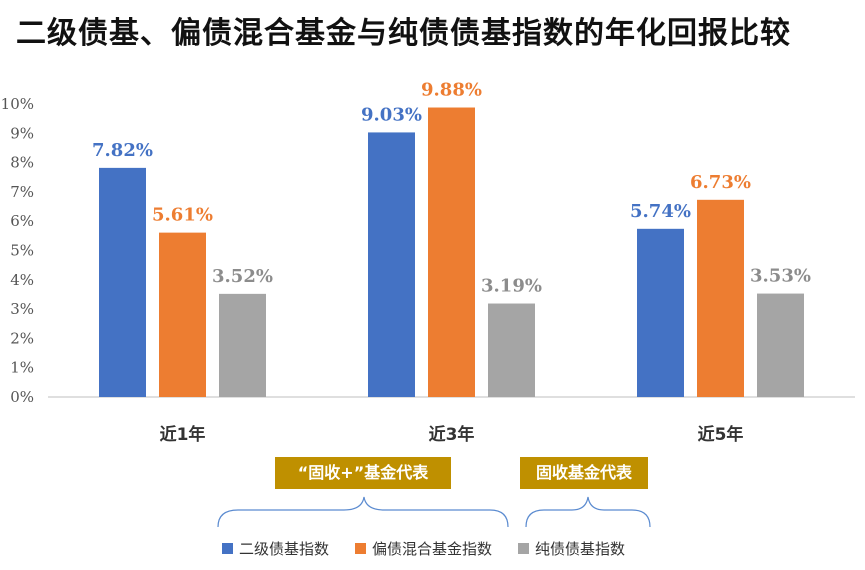 The width and height of the screenshot is (865, 570). What do you see at coordinates (284, 549) in the screenshot?
I see `legend-label-series-1: 二级债基指数` at bounding box center [284, 549].